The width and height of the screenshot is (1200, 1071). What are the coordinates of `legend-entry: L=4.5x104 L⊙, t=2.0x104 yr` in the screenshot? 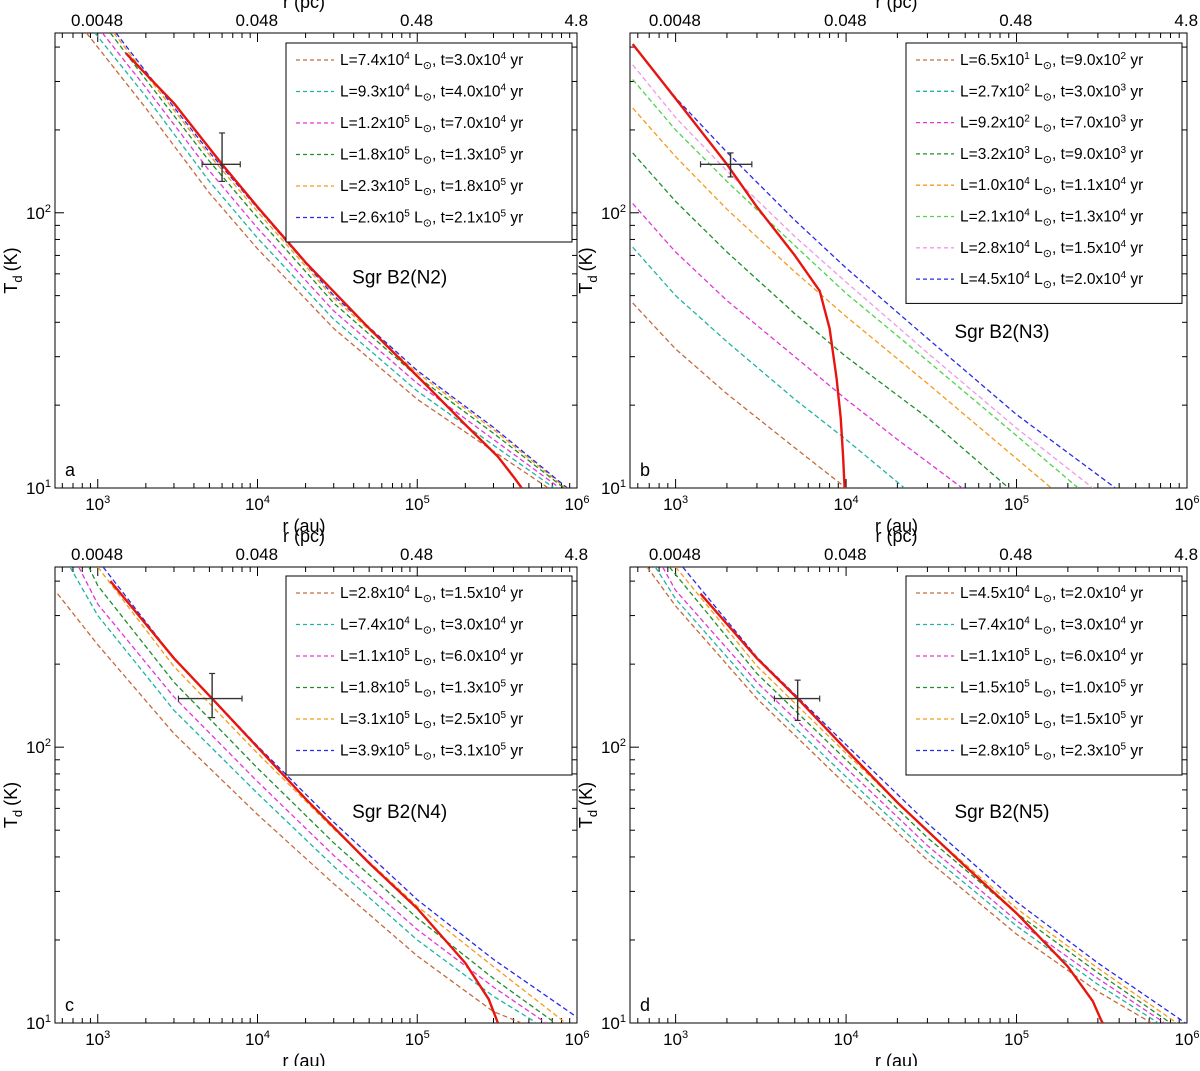 It's located at (1051, 280).